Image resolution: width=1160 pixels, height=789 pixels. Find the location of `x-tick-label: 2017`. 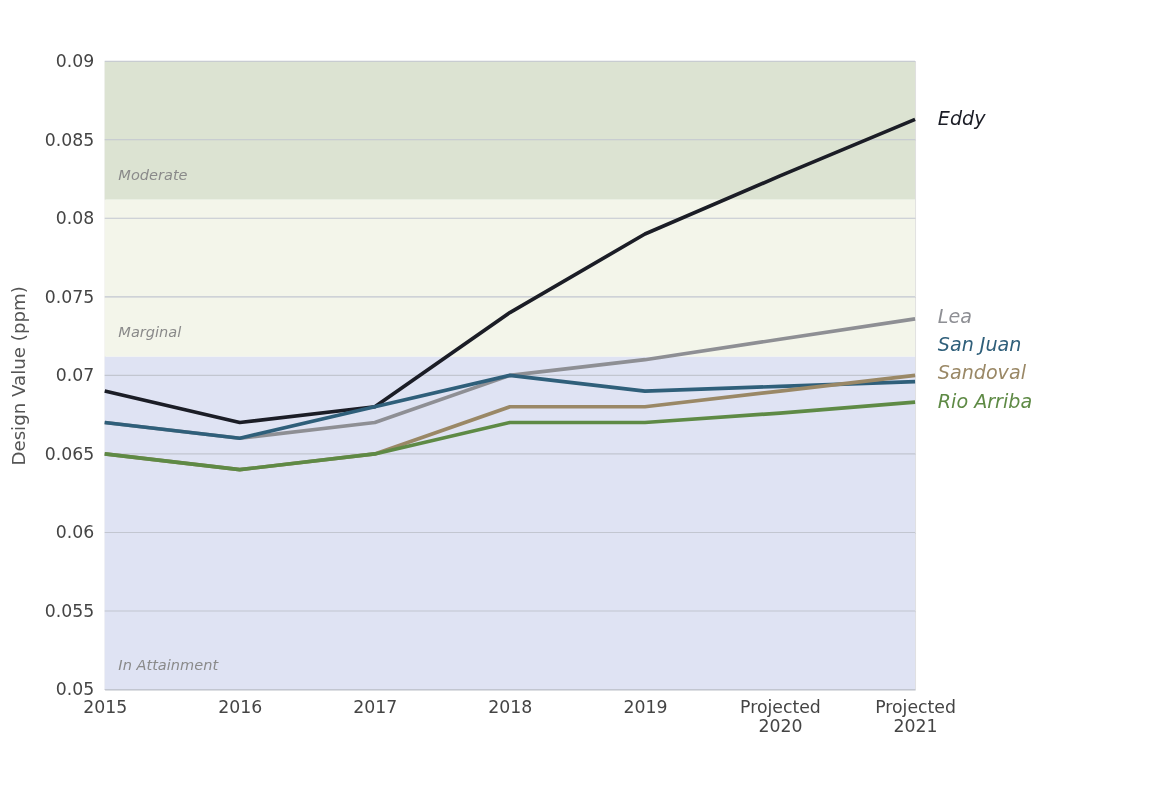

x-tick-label: 2017 is located at coordinates (375, 706).